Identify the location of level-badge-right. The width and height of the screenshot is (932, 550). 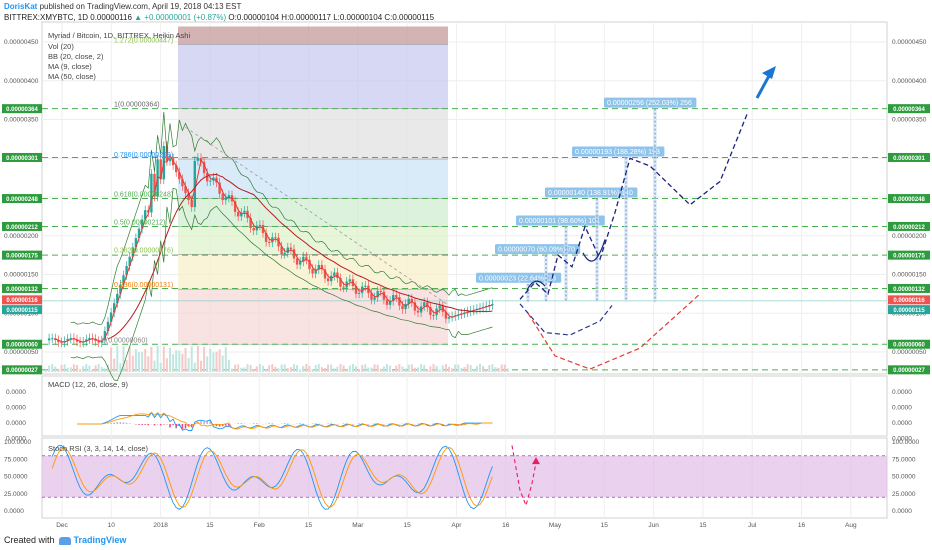
(909, 109).